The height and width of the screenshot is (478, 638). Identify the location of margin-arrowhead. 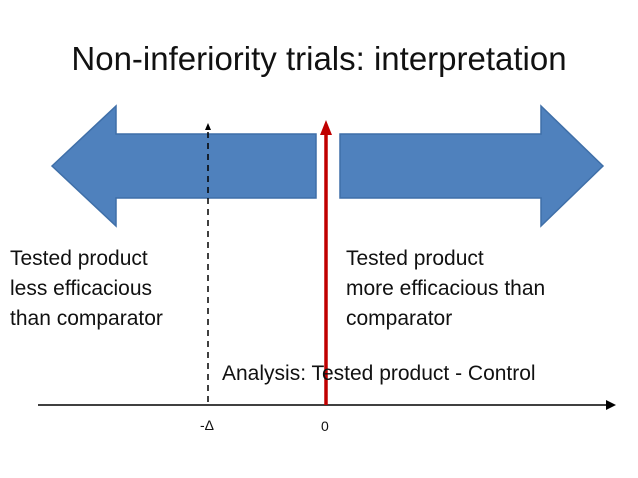
(208, 126).